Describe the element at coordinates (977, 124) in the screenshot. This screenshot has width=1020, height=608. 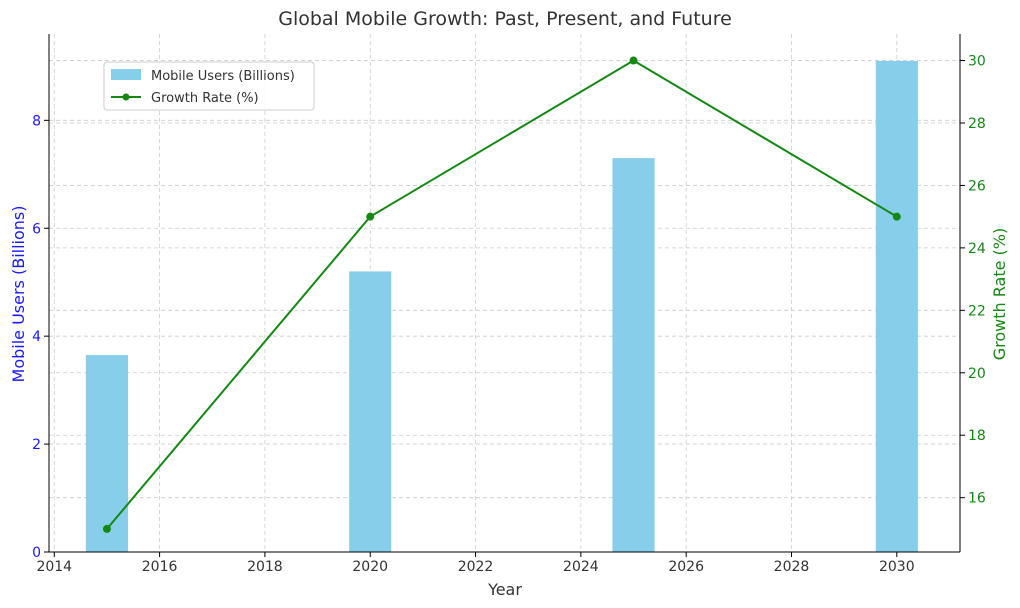
I see `y-right-tick-label: 28` at that location.